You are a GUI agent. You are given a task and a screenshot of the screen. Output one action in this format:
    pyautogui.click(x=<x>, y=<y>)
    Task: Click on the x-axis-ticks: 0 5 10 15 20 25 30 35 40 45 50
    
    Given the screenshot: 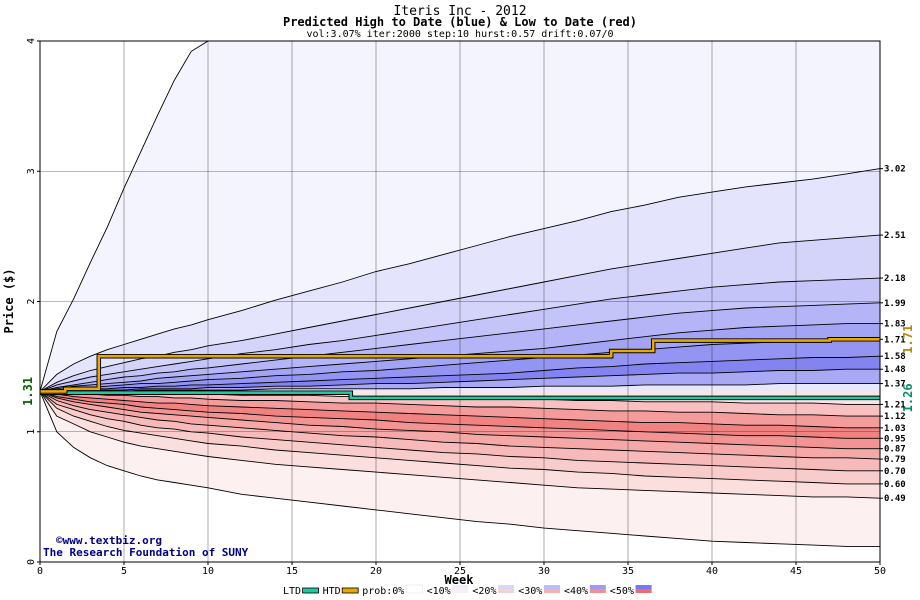 What is the action you would take?
    pyautogui.click(x=461, y=569)
    